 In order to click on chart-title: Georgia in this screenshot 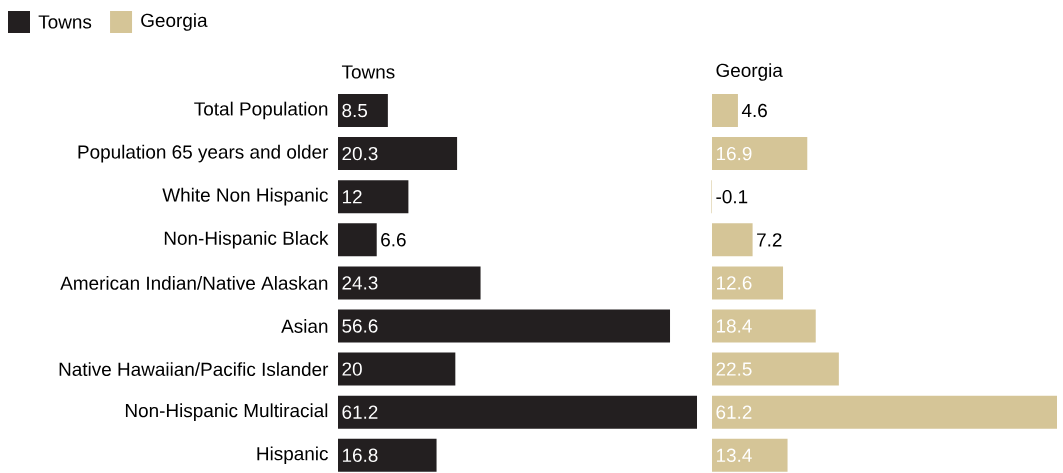, I will do `click(749, 72)`.